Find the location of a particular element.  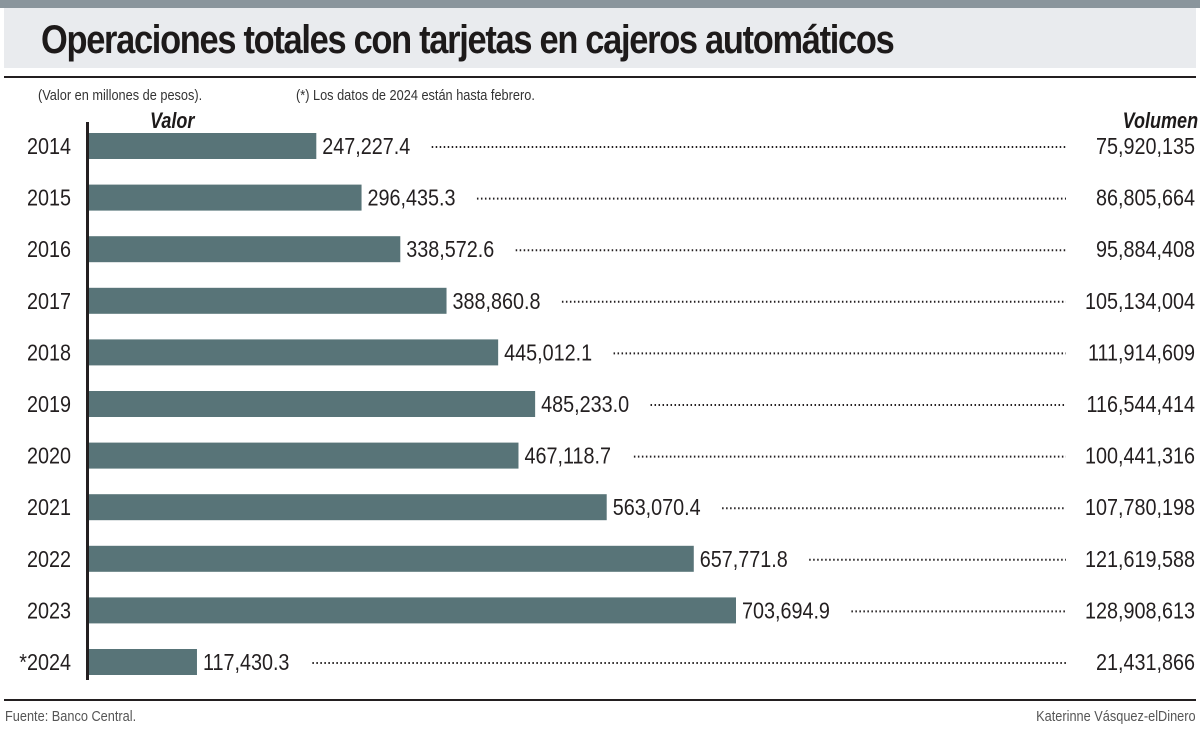

year-label: 2022 is located at coordinates (49, 559).